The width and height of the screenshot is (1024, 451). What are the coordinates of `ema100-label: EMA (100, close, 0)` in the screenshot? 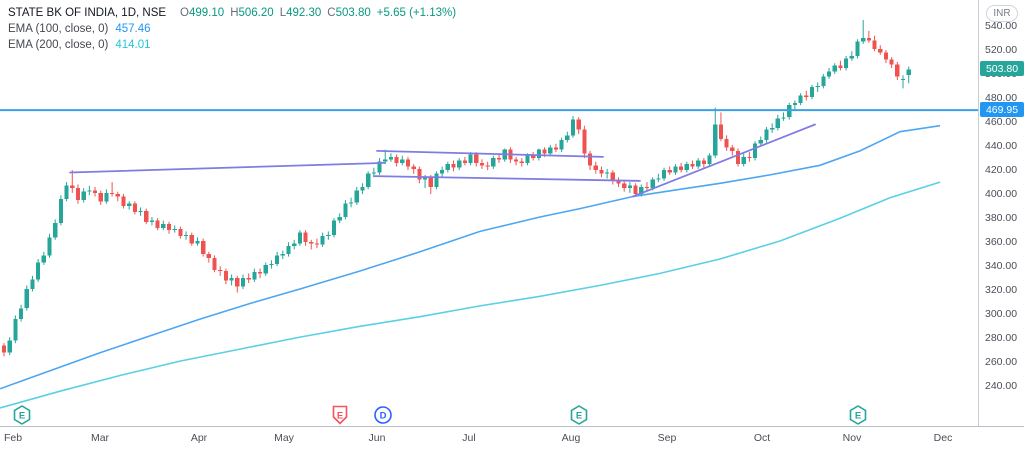 It's located at (58, 29).